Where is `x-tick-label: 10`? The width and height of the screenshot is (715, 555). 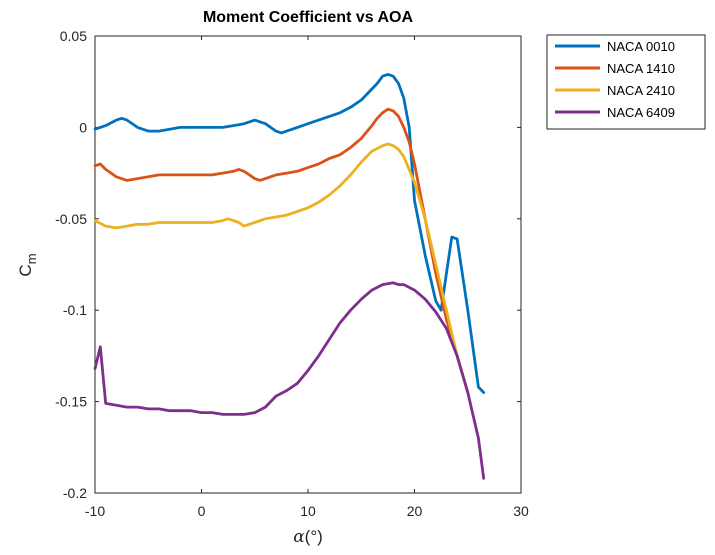
x-tick-label: 10 is located at coordinates (308, 511).